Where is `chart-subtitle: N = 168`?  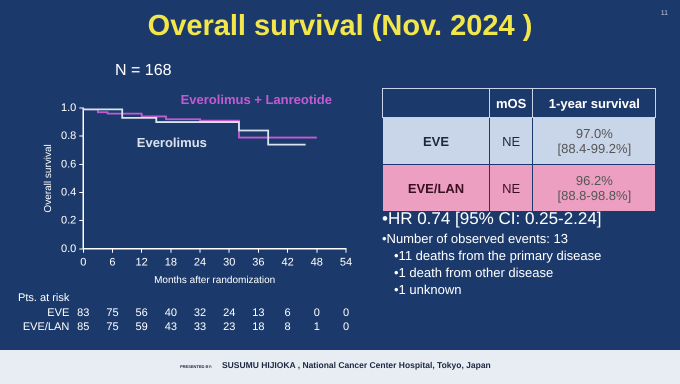 chart-subtitle: N = 168 is located at coordinates (143, 71).